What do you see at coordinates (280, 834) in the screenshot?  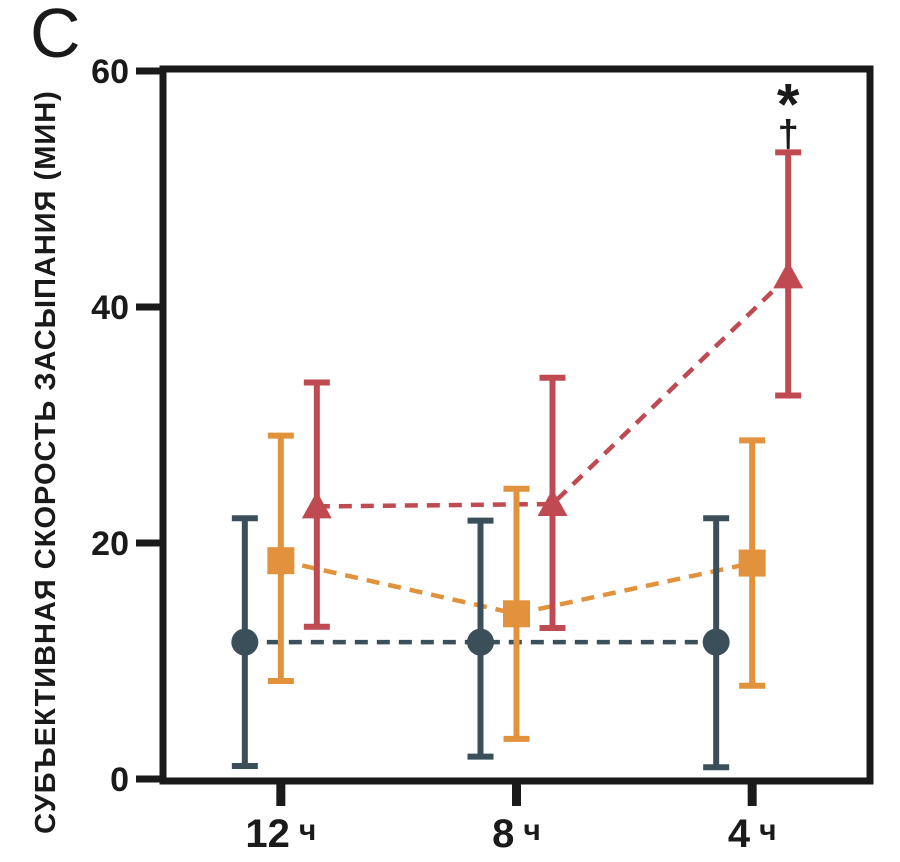 I see `x-tick-label: 12 ч` at bounding box center [280, 834].